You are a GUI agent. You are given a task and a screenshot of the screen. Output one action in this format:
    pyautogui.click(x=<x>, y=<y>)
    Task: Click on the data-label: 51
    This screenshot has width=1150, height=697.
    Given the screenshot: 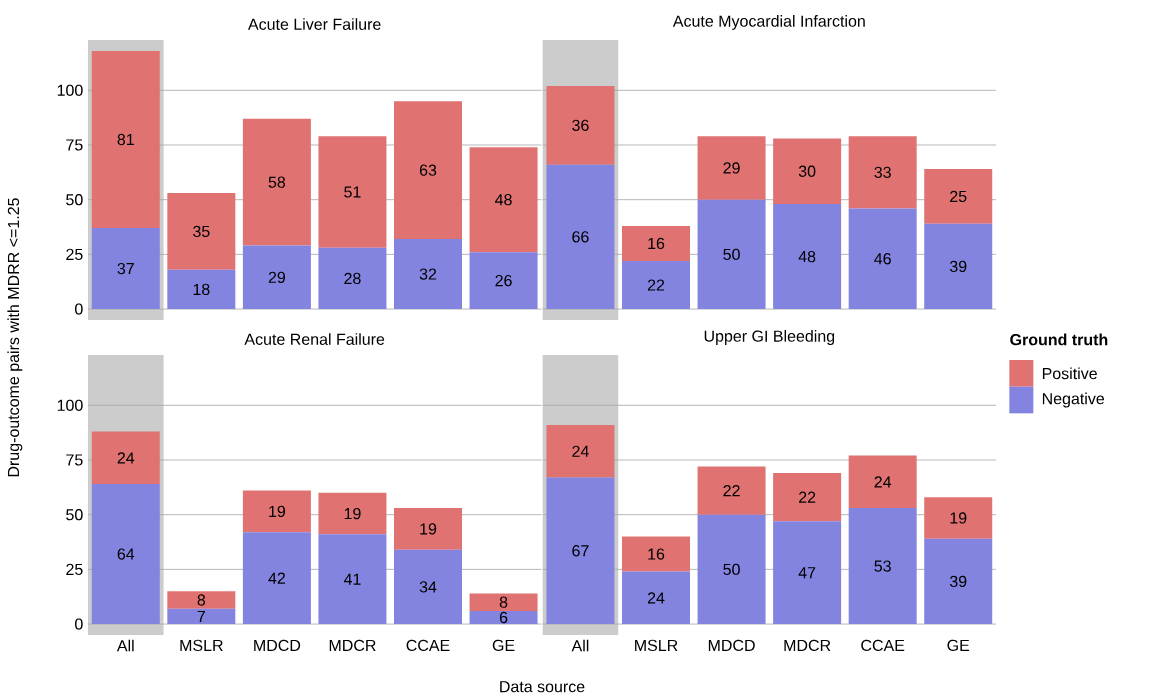 What is the action you would take?
    pyautogui.click(x=352, y=192)
    